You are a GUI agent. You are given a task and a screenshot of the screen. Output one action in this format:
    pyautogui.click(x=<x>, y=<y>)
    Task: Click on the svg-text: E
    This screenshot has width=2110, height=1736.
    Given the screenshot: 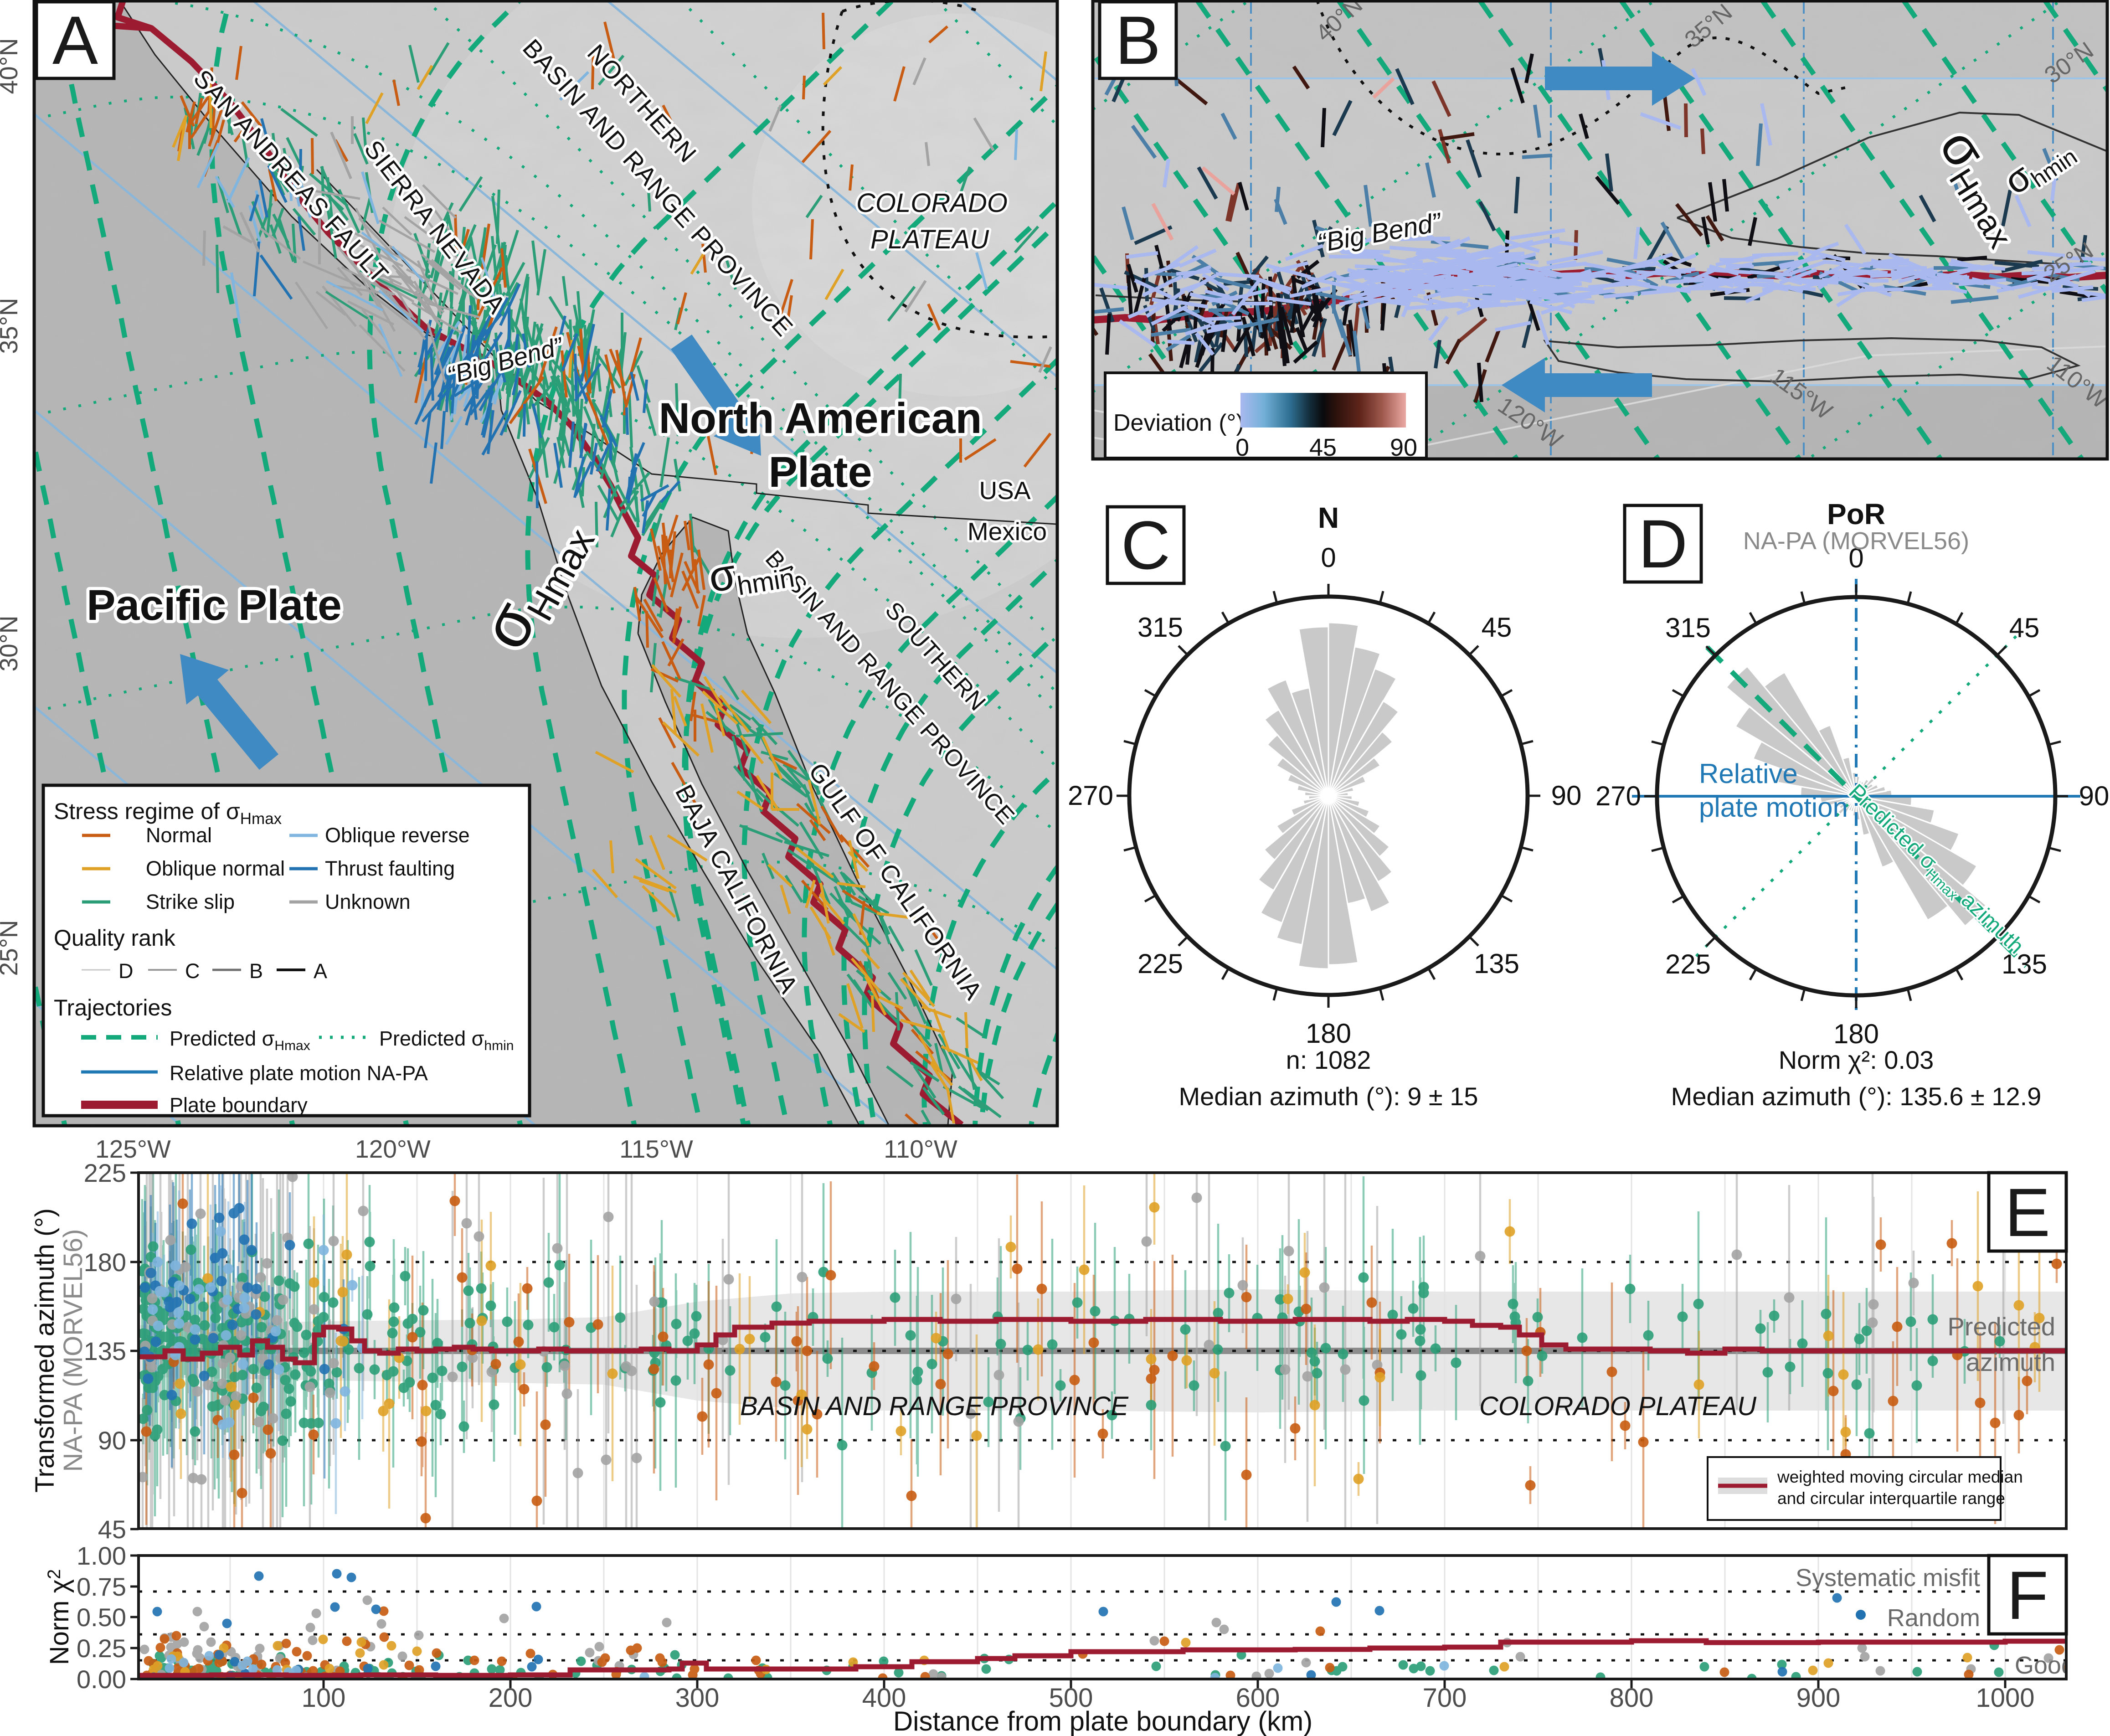 What is the action you would take?
    pyautogui.click(x=2028, y=1212)
    